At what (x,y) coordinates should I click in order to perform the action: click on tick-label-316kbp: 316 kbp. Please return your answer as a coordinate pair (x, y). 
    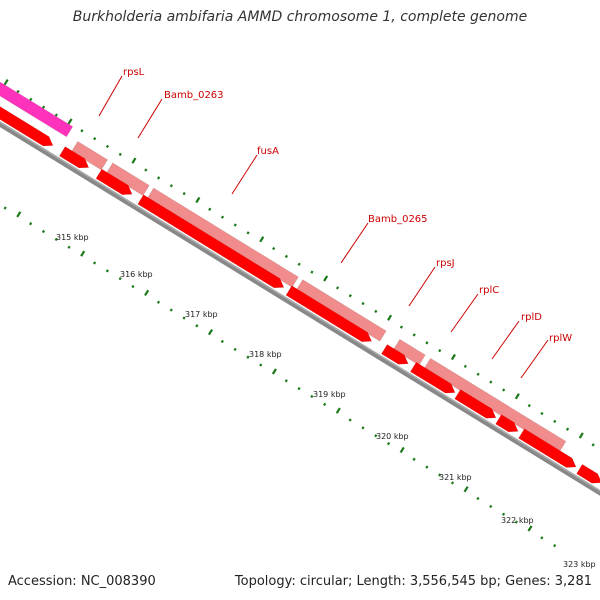
    Looking at the image, I should click on (136, 274).